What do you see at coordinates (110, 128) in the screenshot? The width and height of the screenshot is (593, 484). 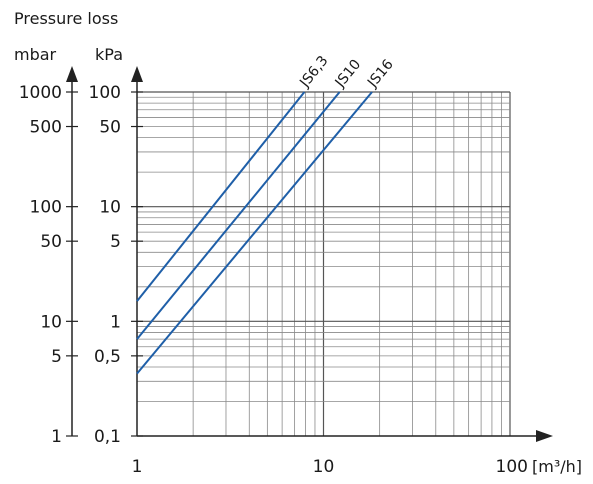 I see `kpa-tick-label: 50` at bounding box center [110, 128].